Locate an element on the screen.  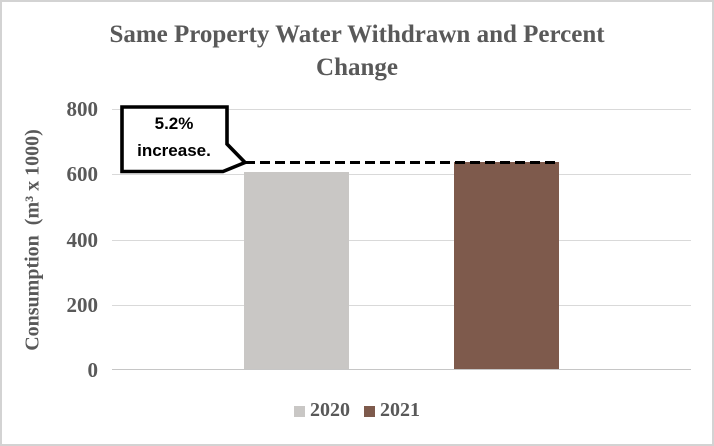
legend-label-2020: 2020 is located at coordinates (330, 410).